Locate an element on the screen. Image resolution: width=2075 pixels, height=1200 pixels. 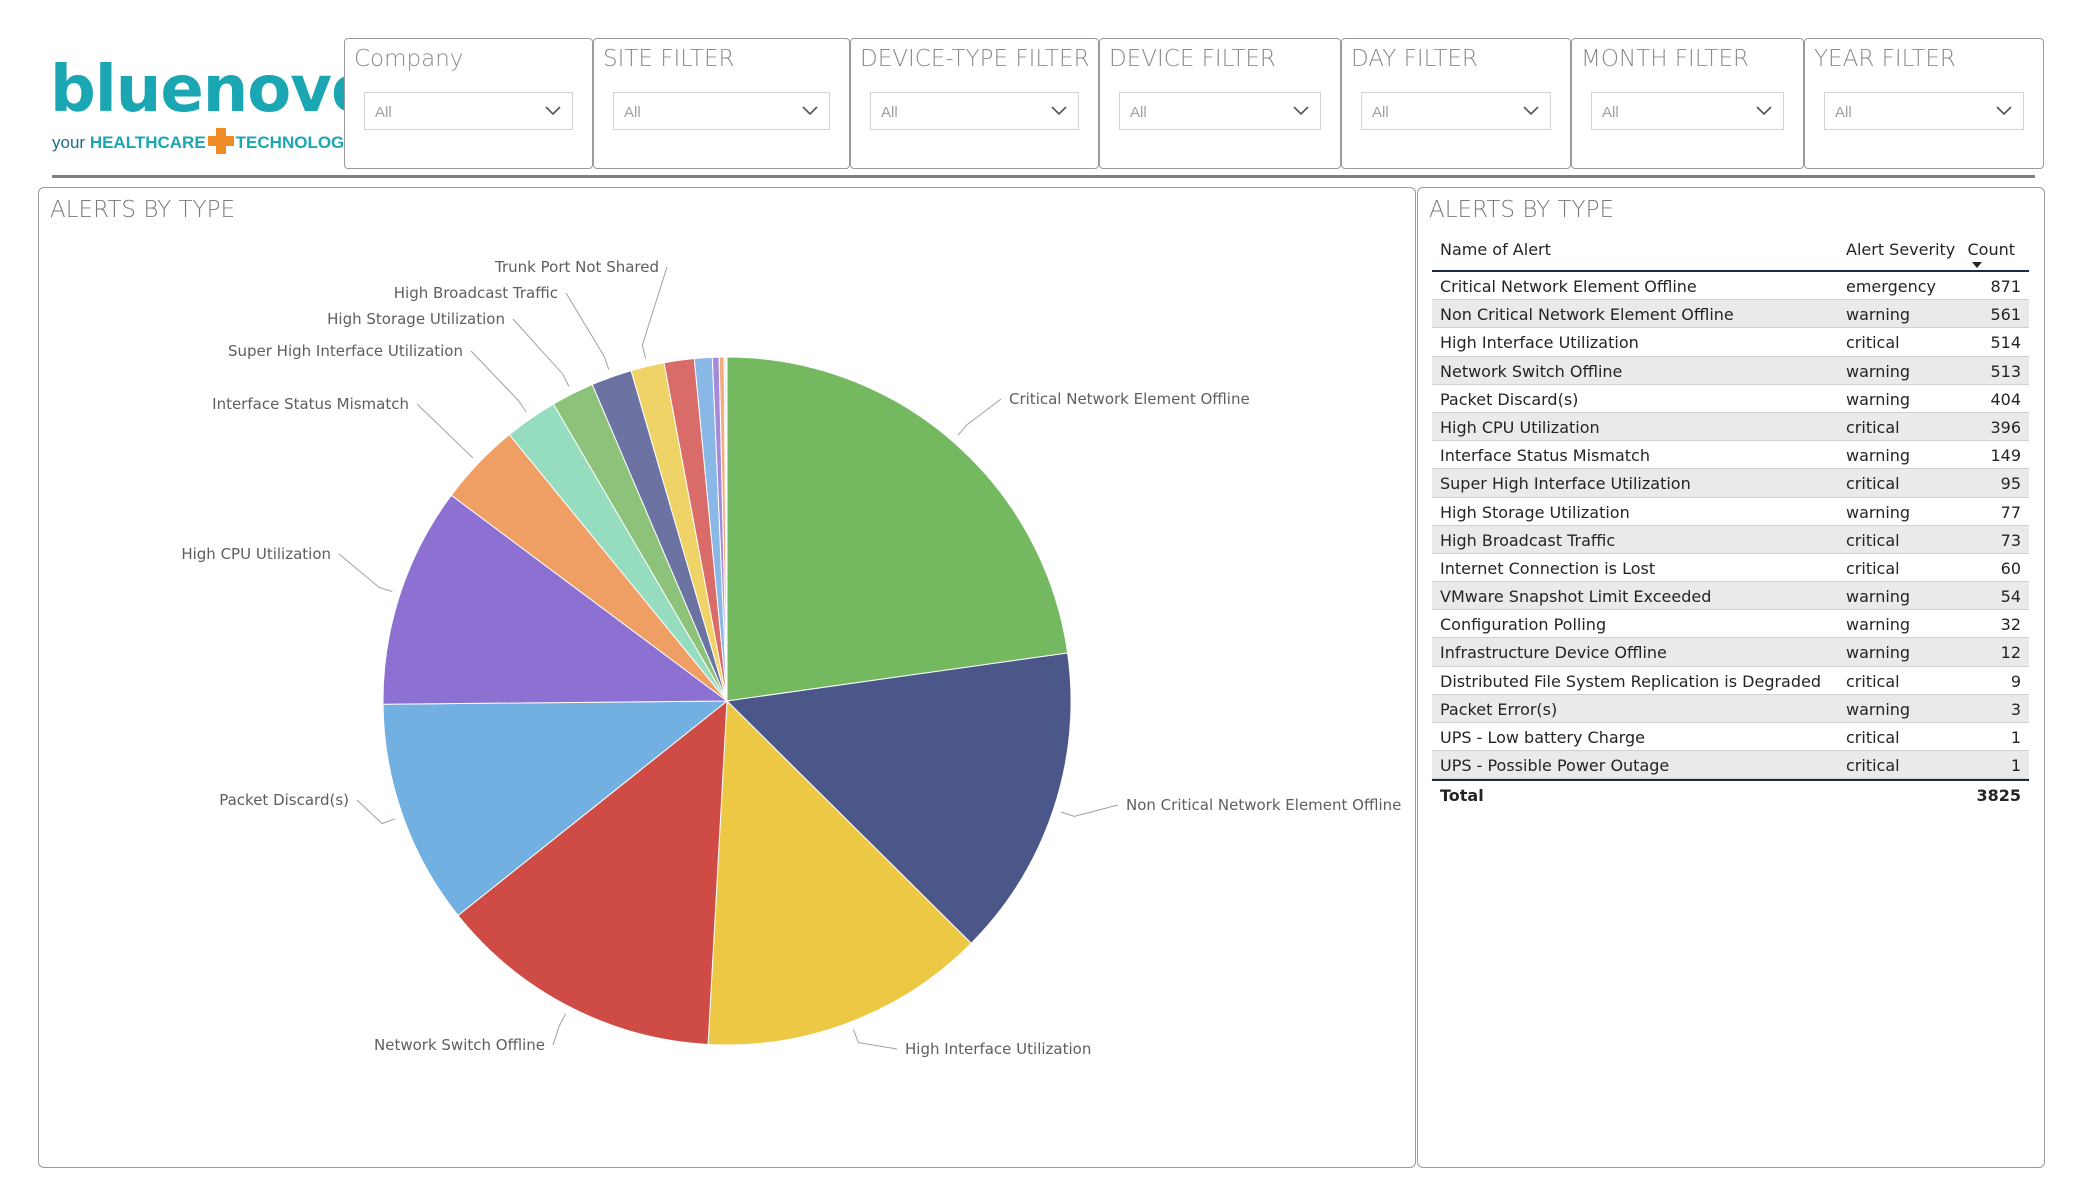
table-row: Internet Connection is Lost critical 60 is located at coordinates (1730, 568).